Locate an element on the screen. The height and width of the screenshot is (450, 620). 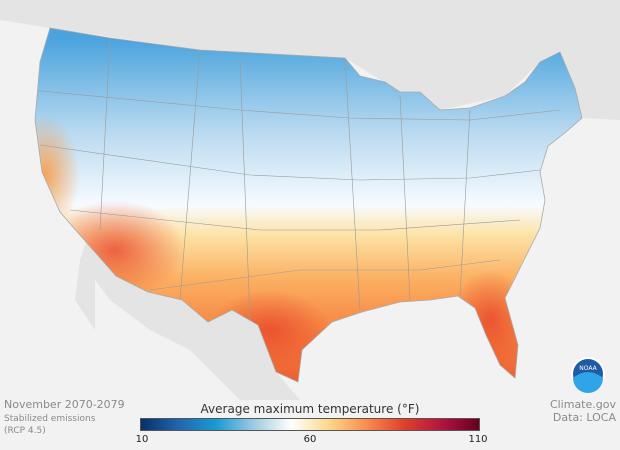
legend-tick: 10 is located at coordinates (142, 439).